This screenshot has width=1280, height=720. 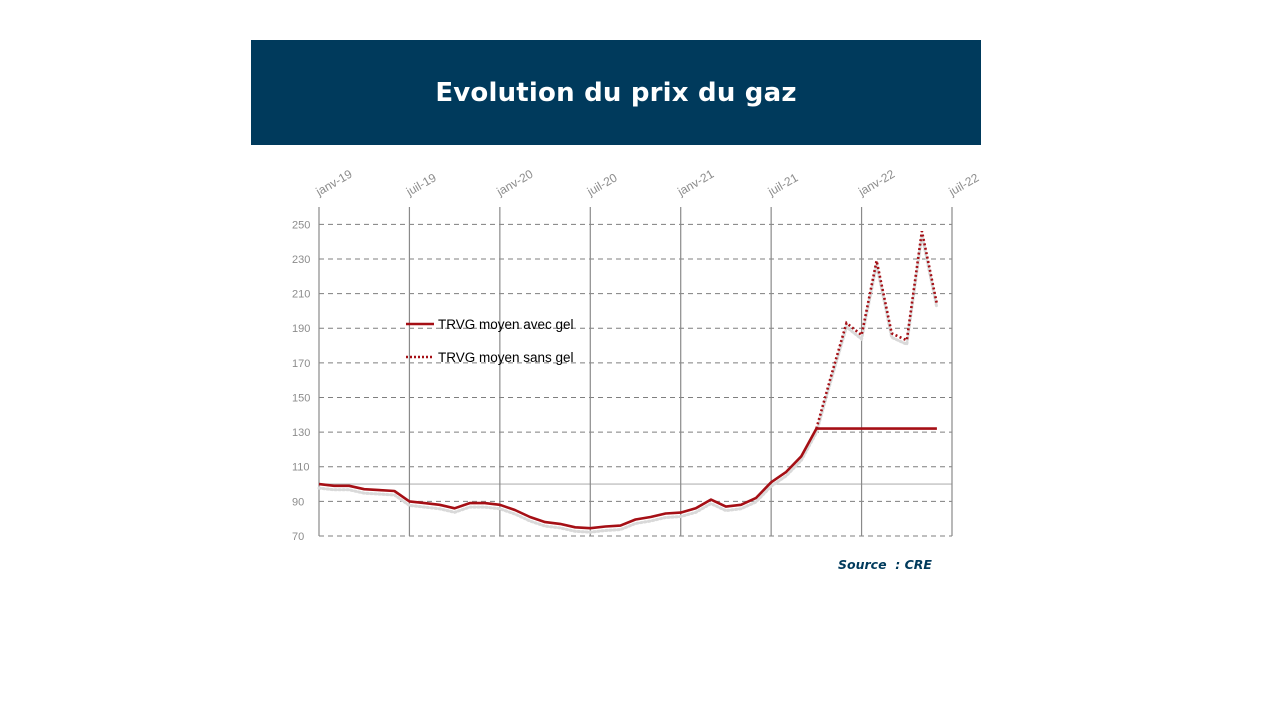 What do you see at coordinates (421, 184) in the screenshot?
I see `x-tick-label: juil-19` at bounding box center [421, 184].